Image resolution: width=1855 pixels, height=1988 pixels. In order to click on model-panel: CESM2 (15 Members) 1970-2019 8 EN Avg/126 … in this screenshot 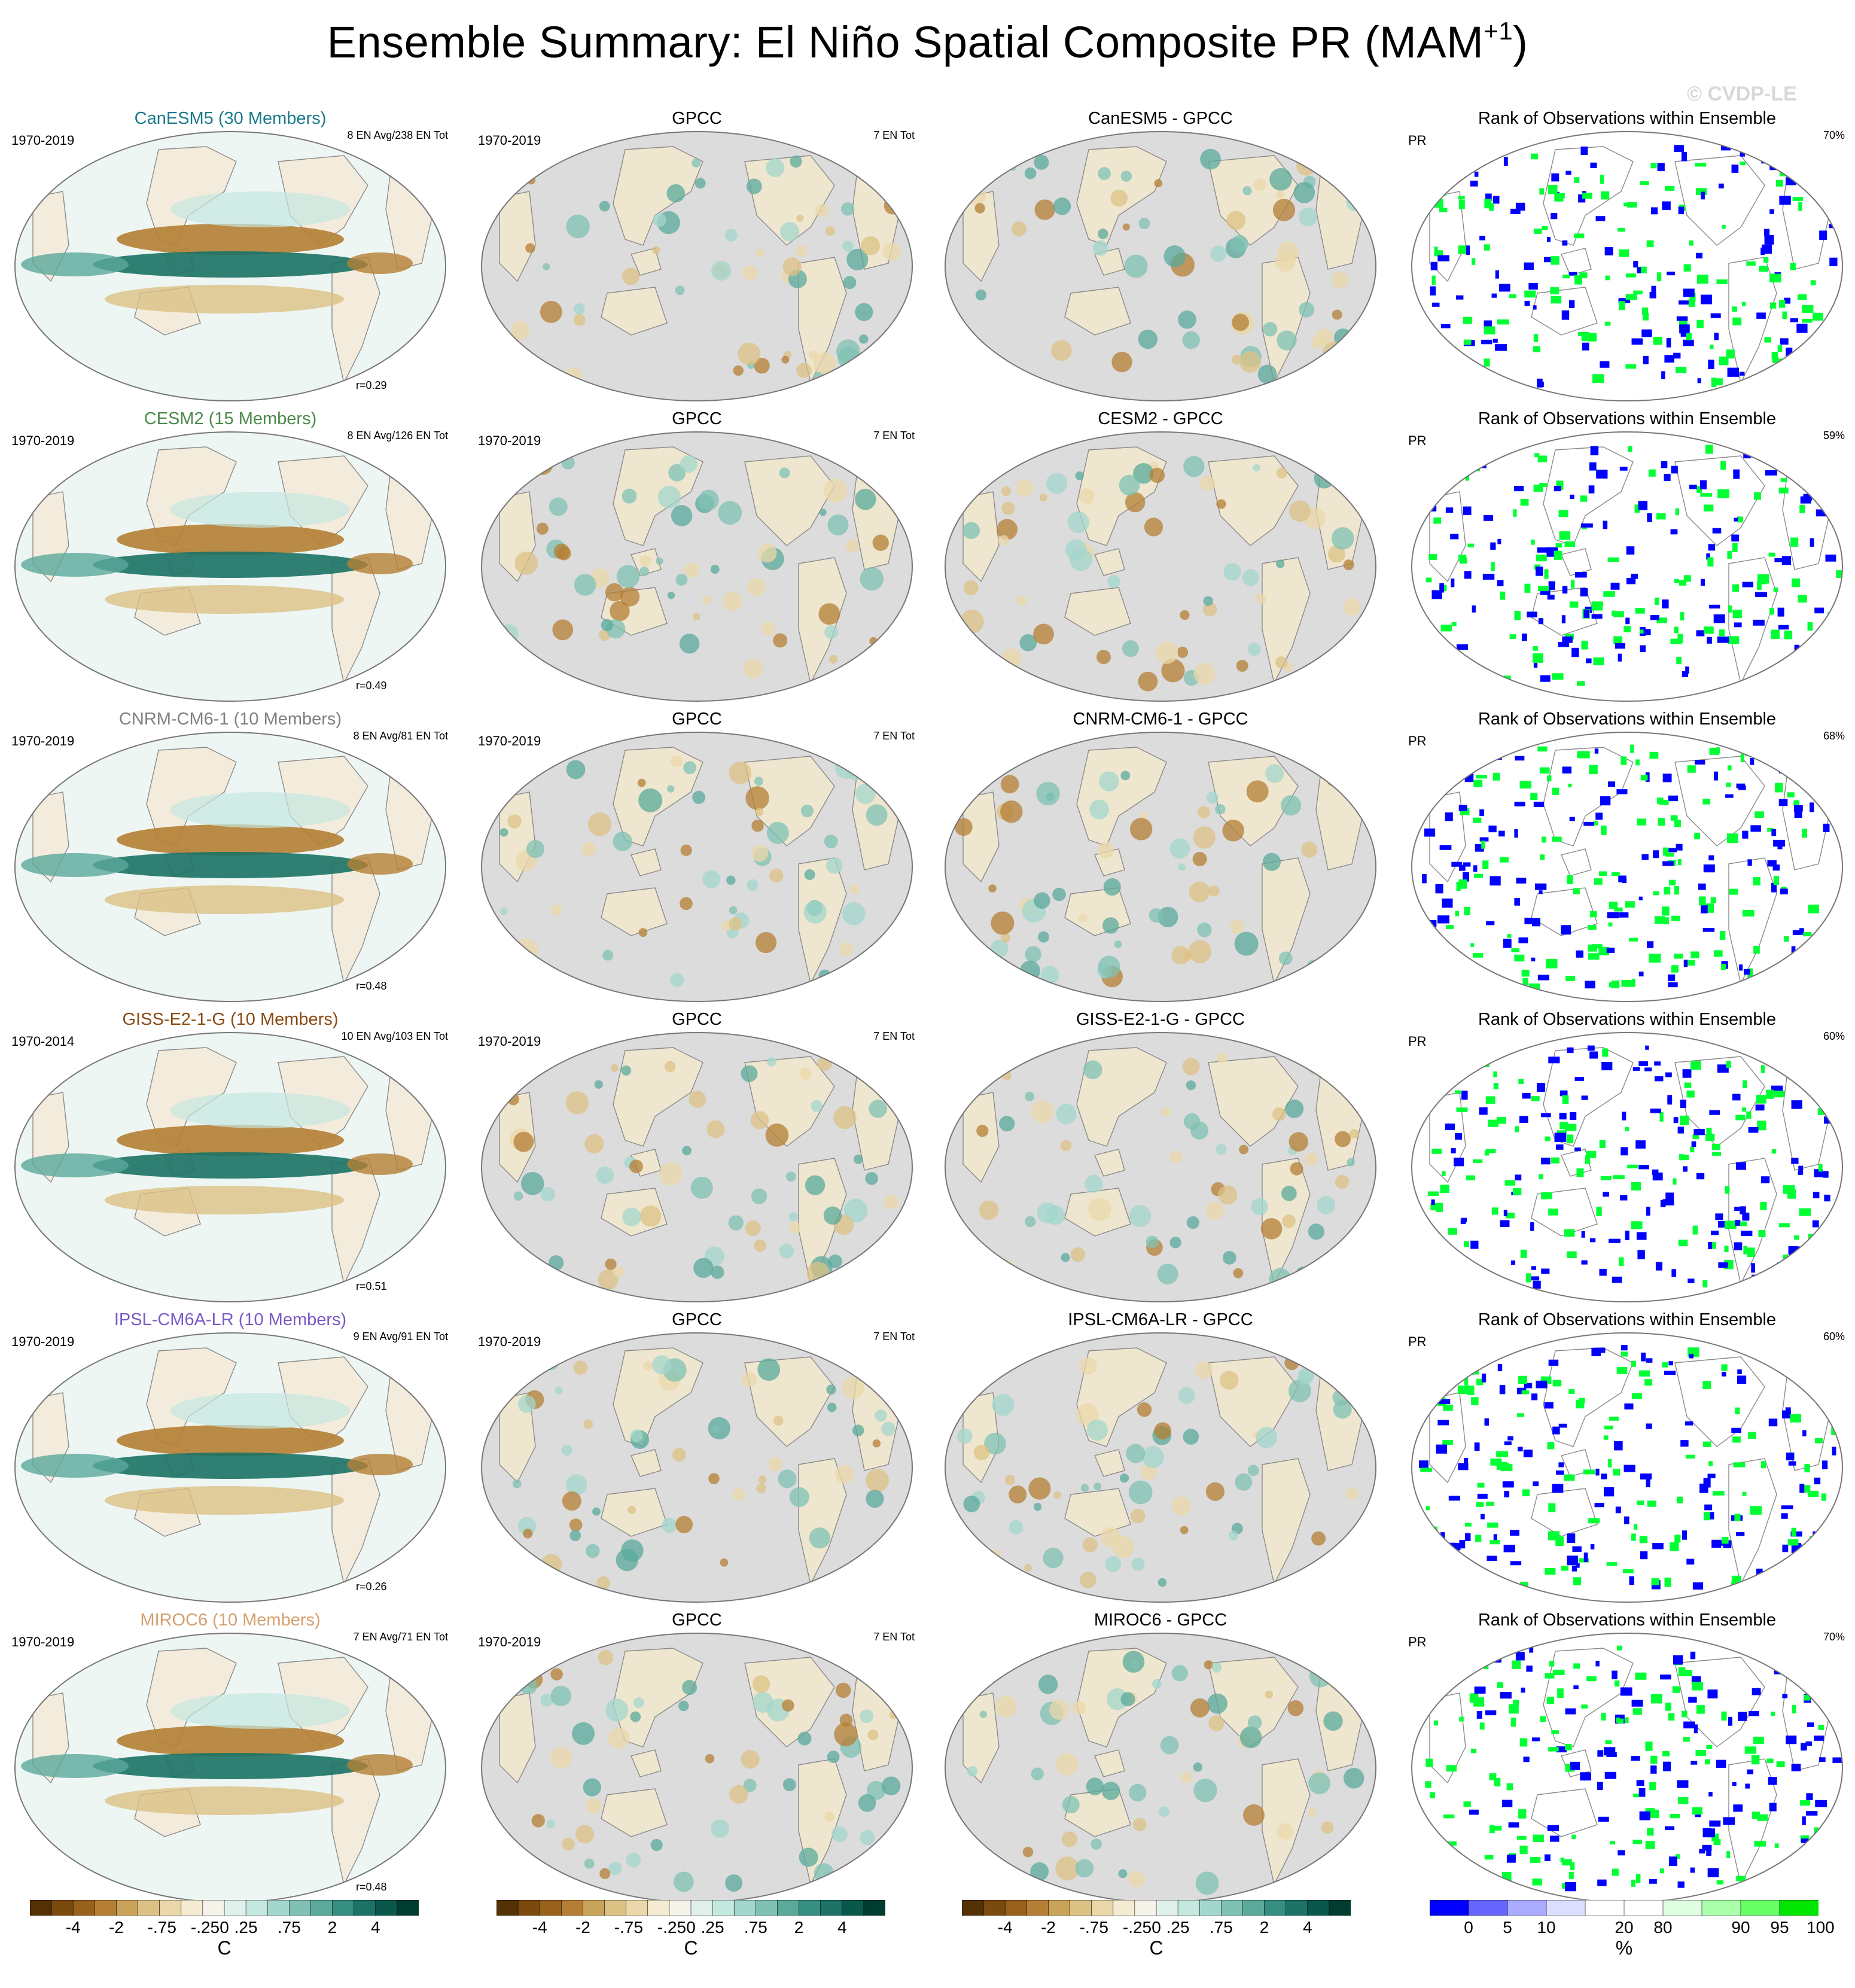, I will do `click(231, 560)`.